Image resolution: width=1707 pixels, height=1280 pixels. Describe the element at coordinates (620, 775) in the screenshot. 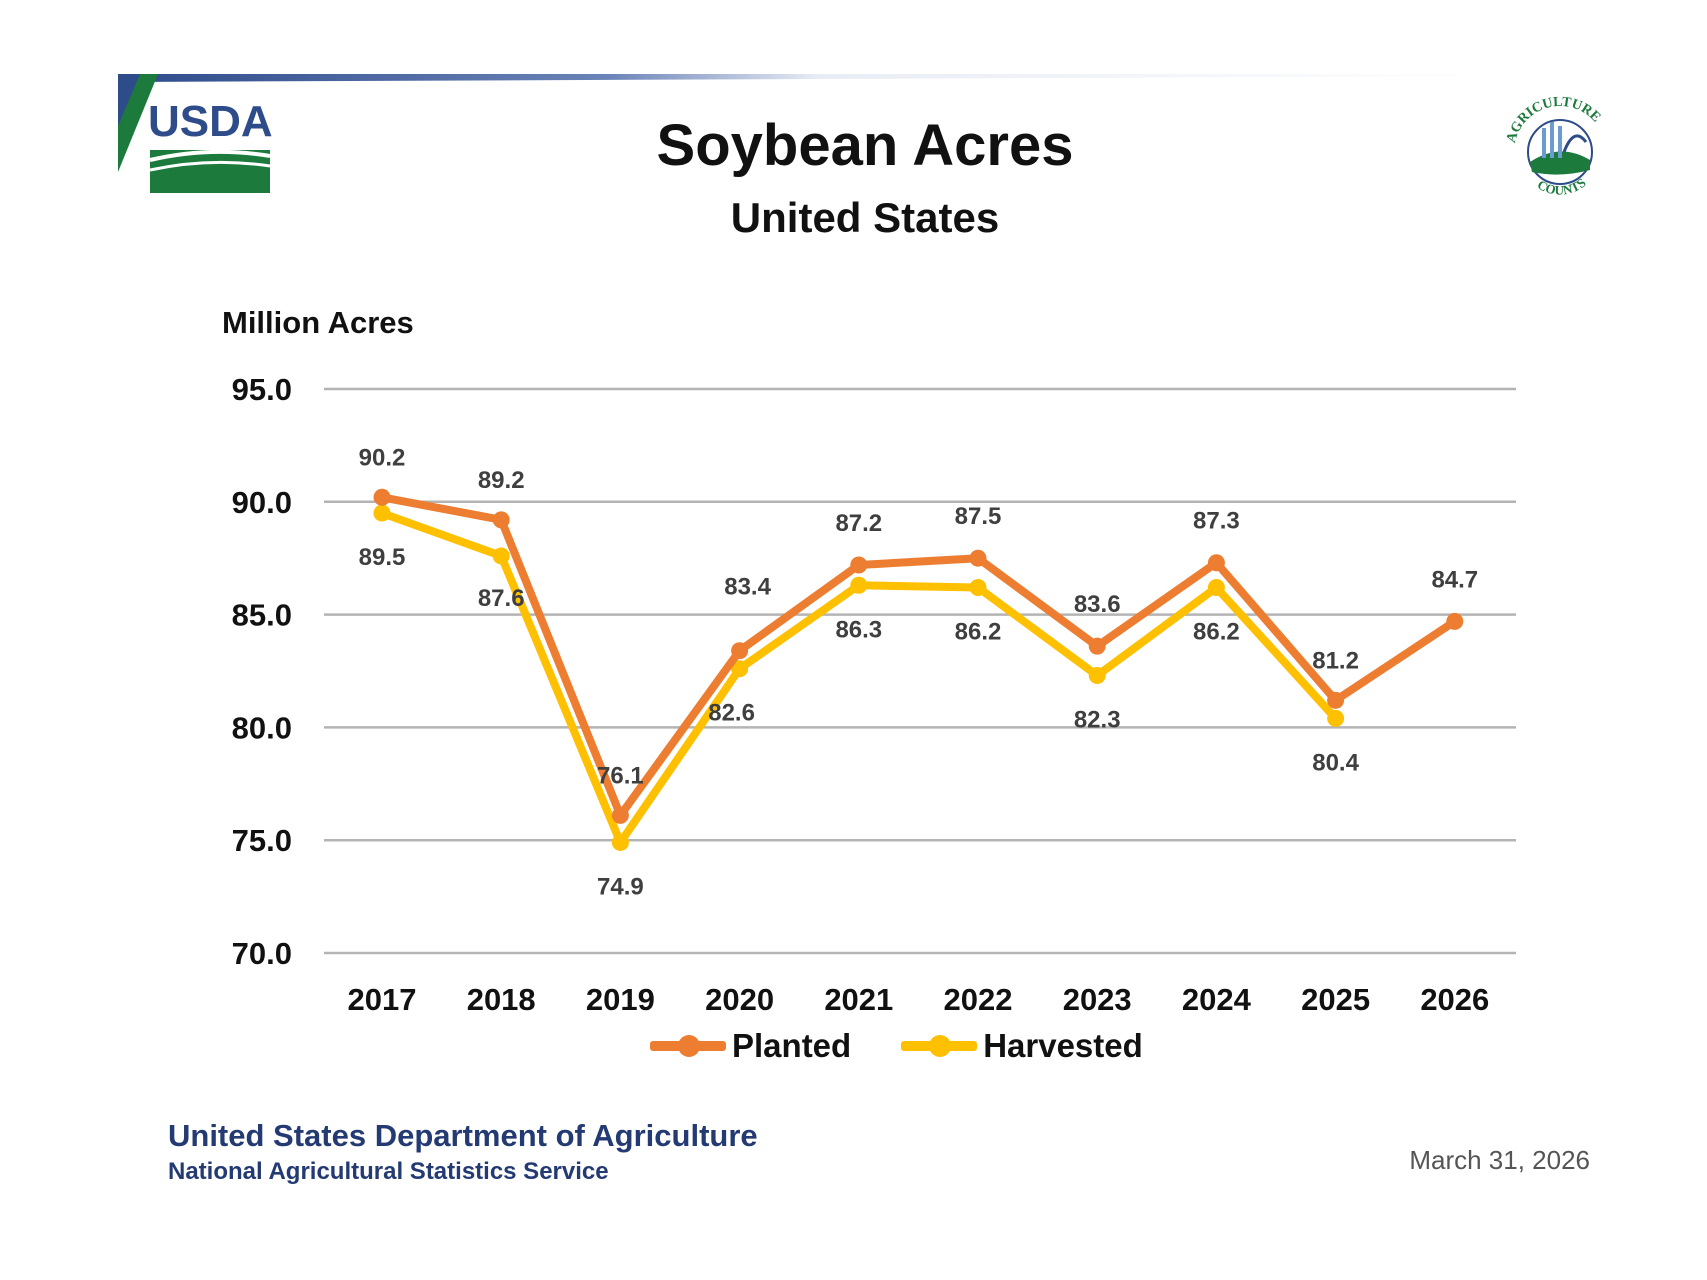

I see `data-label-planted: 76.1` at that location.